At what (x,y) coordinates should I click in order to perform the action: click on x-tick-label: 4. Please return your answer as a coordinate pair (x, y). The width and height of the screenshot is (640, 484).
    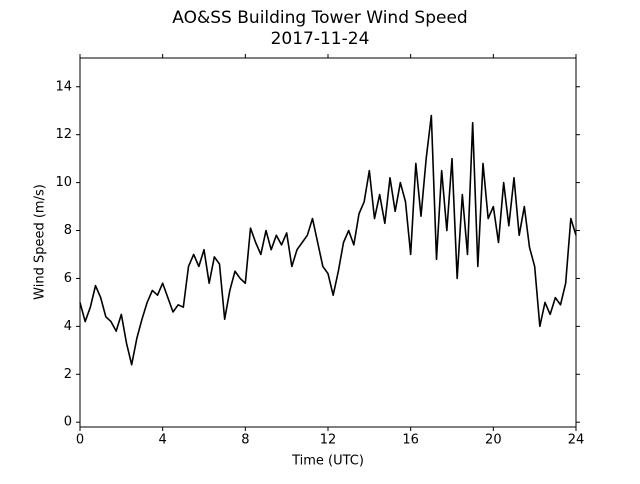
    Looking at the image, I should click on (163, 440).